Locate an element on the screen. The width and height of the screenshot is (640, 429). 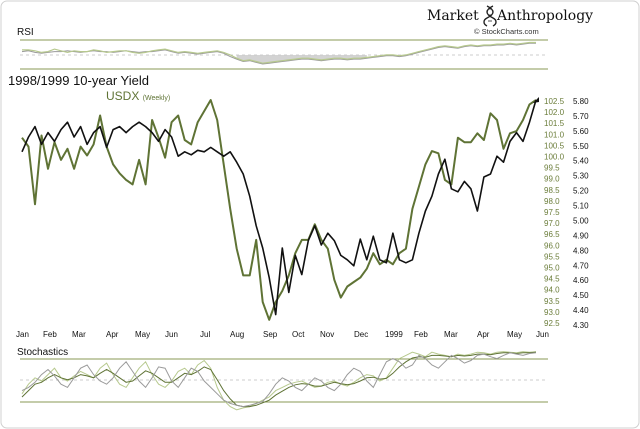
yield-axis-tick: 5.00 is located at coordinates (581, 221).